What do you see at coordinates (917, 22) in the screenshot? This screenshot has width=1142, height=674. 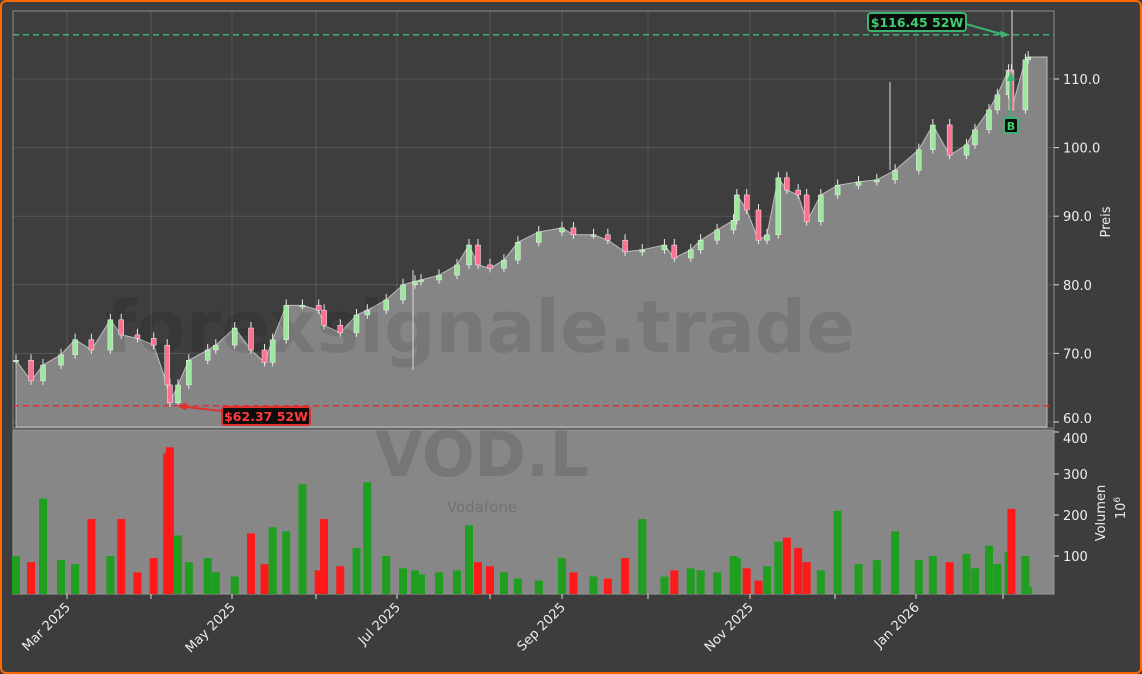 I see `high-52w-label: $116.45 52W` at bounding box center [917, 22].